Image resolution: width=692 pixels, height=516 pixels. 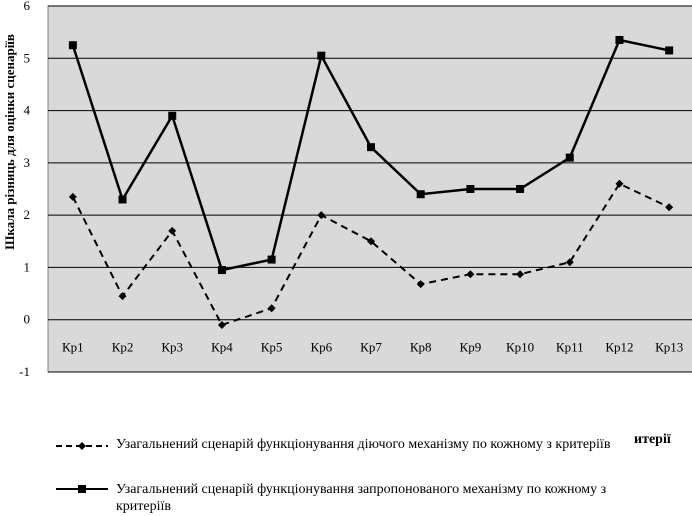 What do you see at coordinates (520, 347) in the screenshot?
I see `x-tick-label: Кр10` at bounding box center [520, 347].